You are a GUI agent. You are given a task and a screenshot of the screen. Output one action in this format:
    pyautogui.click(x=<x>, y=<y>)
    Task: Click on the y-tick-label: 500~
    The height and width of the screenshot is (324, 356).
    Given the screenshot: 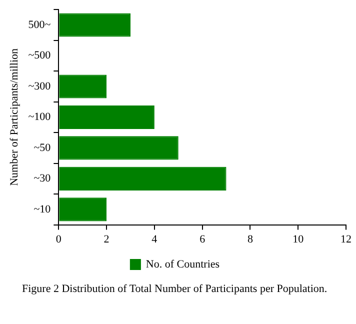 What is the action you would take?
    pyautogui.click(x=39, y=24)
    